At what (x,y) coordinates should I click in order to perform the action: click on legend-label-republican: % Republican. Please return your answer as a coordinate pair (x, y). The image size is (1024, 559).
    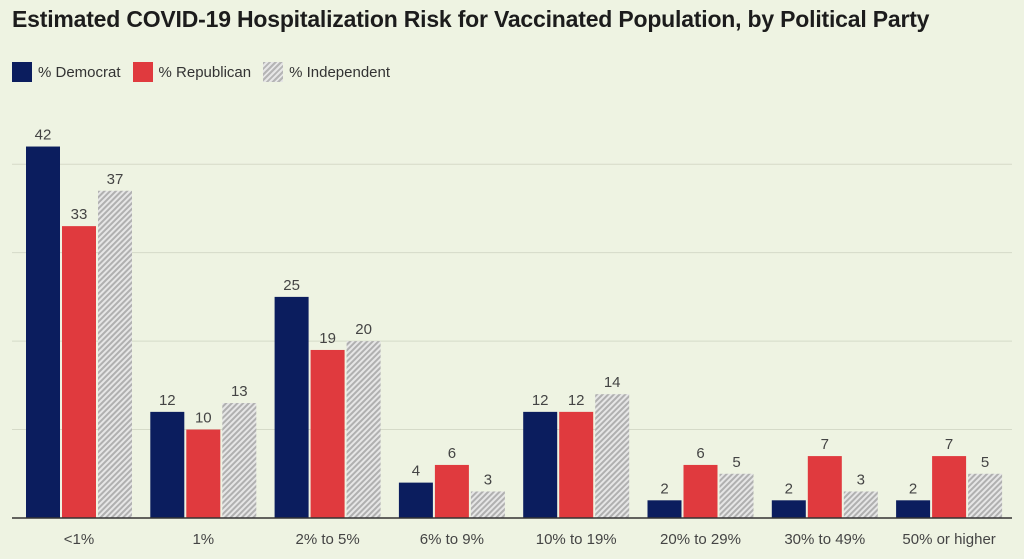
    Looking at the image, I should click on (205, 72).